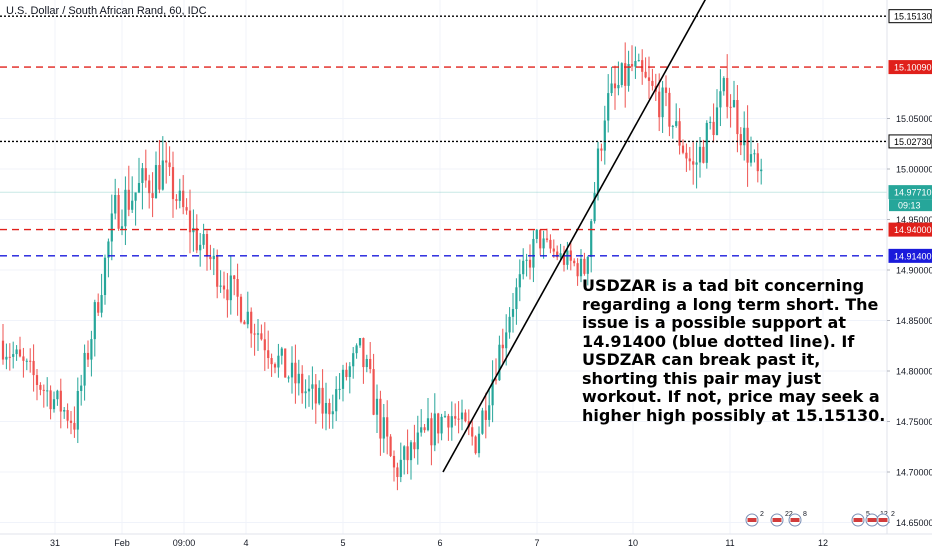 The height and width of the screenshot is (550, 932). I want to click on time-tick-label: 5, so click(342, 543).